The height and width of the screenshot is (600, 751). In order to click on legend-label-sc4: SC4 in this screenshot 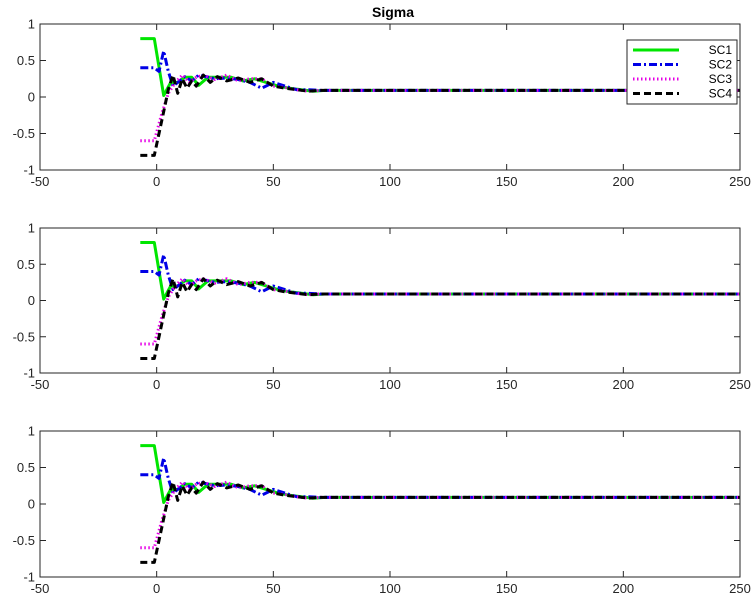, I will do `click(721, 94)`.